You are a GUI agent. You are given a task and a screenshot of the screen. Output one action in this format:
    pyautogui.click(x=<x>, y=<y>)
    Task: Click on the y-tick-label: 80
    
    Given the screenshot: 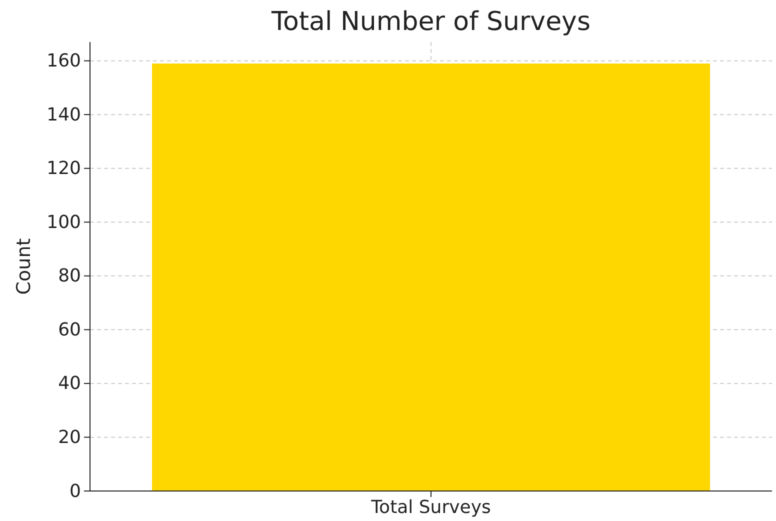 What is the action you would take?
    pyautogui.click(x=69, y=276)
    